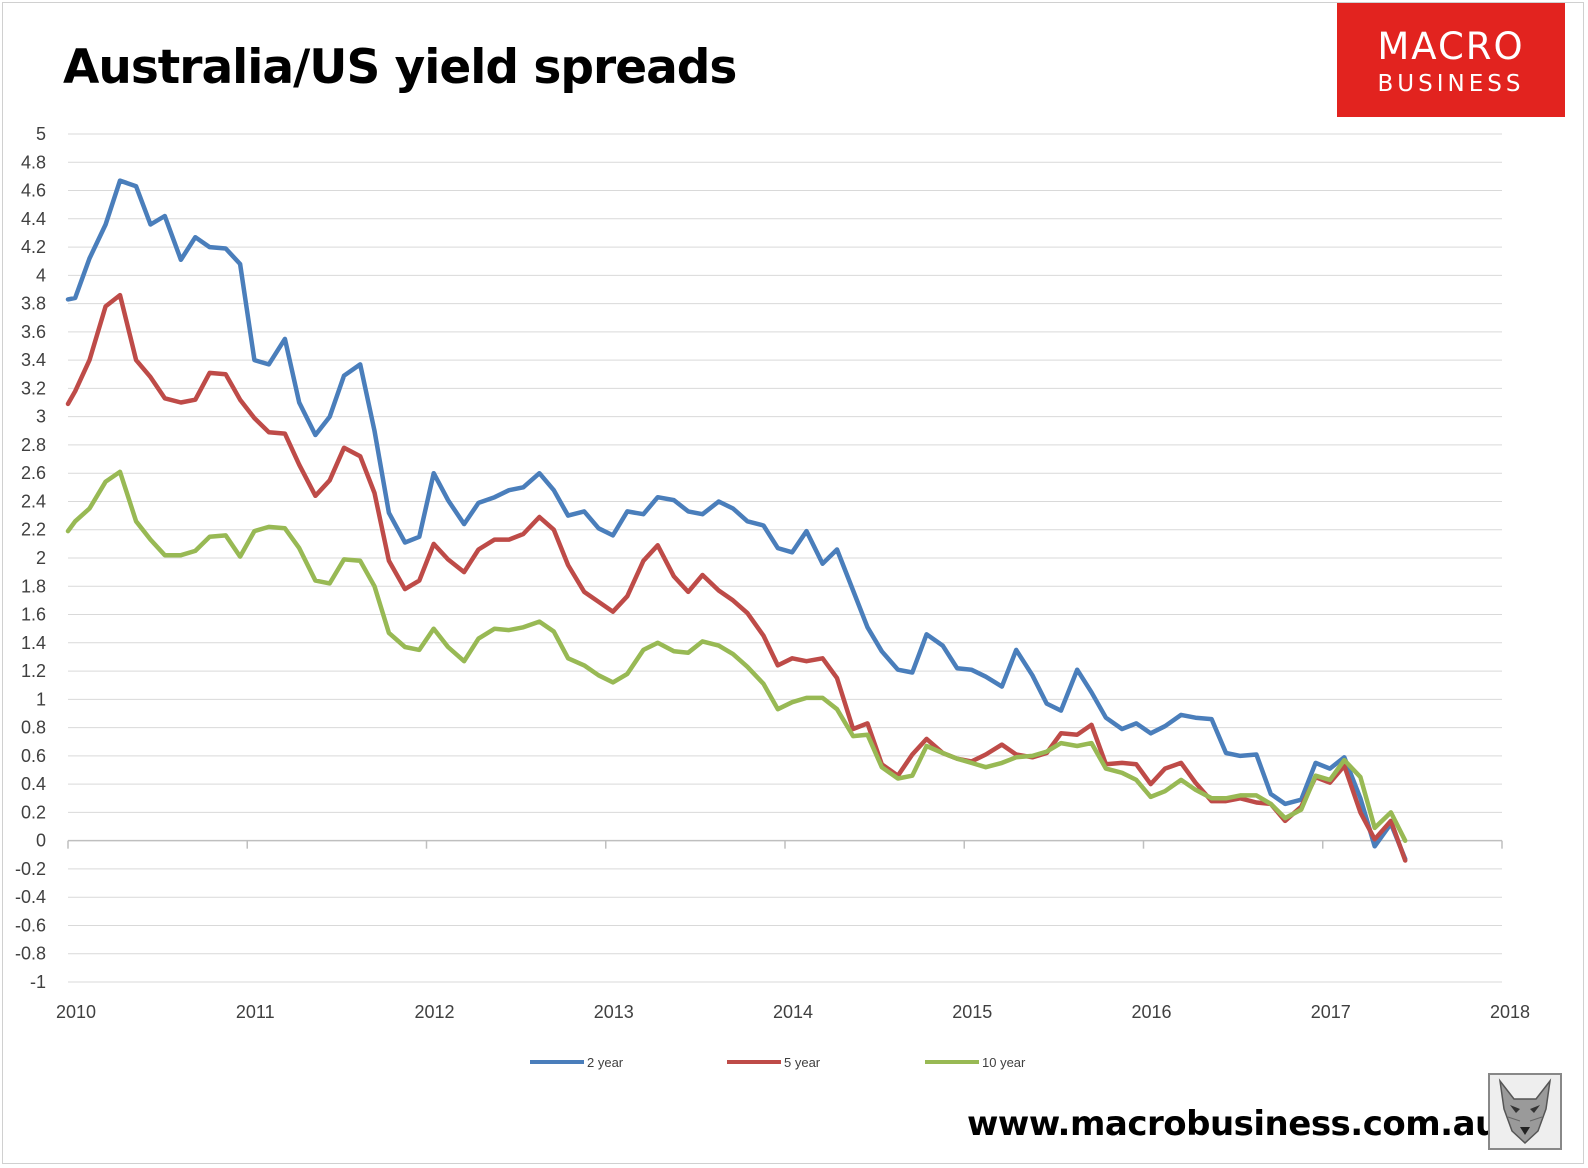  I want to click on y-tick-label: 4.2, so click(33, 247).